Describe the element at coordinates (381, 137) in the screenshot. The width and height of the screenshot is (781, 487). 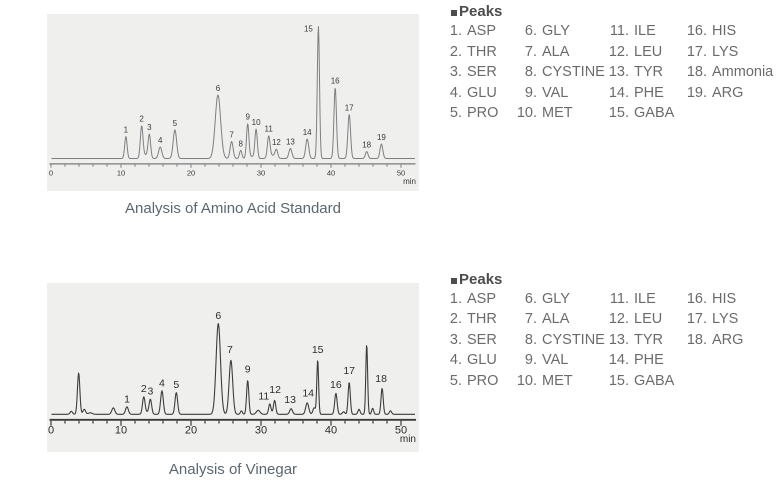
I see `svg-text: 19` at that location.